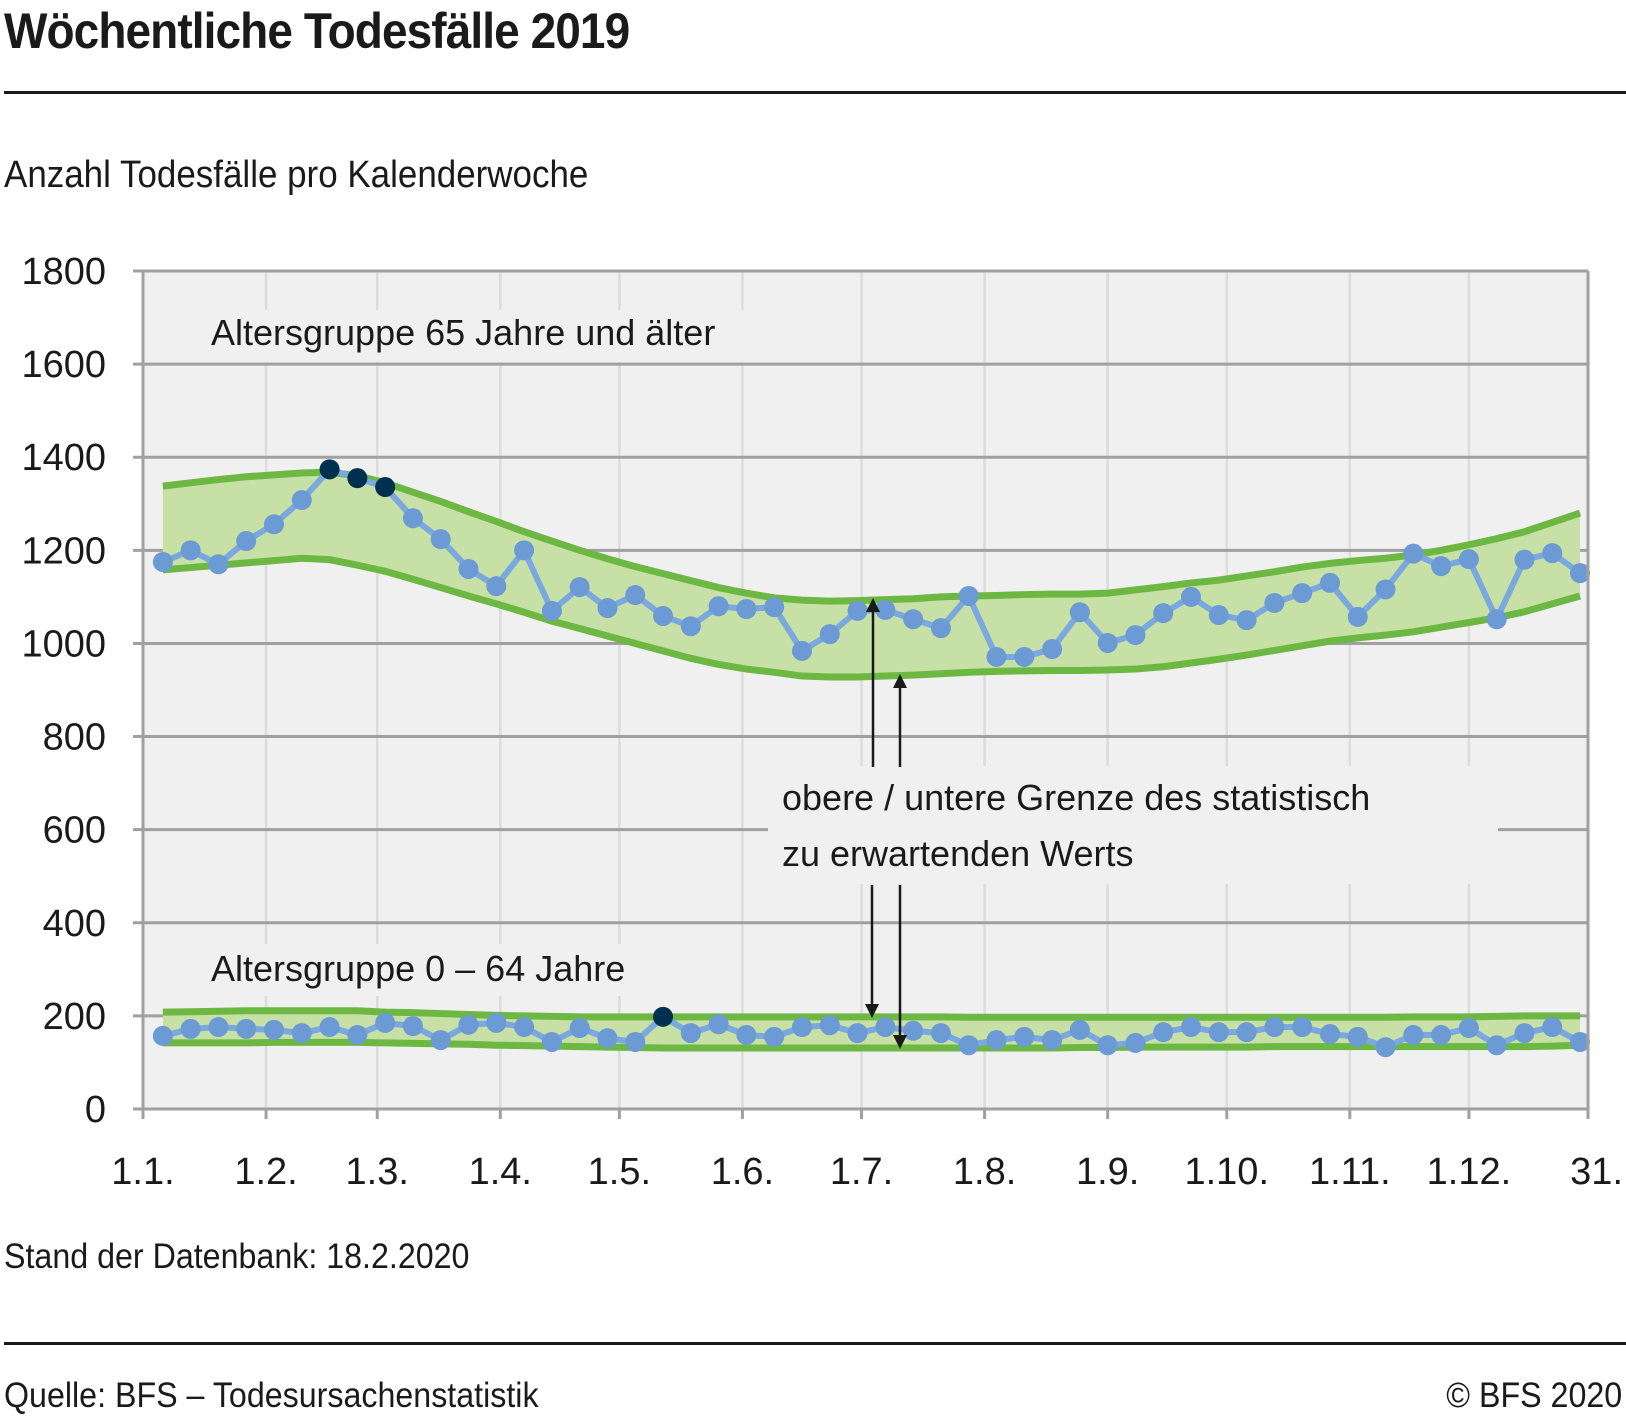 The height and width of the screenshot is (1417, 1626). What do you see at coordinates (1133, 825) in the screenshot?
I see `annotation-bg` at bounding box center [1133, 825].